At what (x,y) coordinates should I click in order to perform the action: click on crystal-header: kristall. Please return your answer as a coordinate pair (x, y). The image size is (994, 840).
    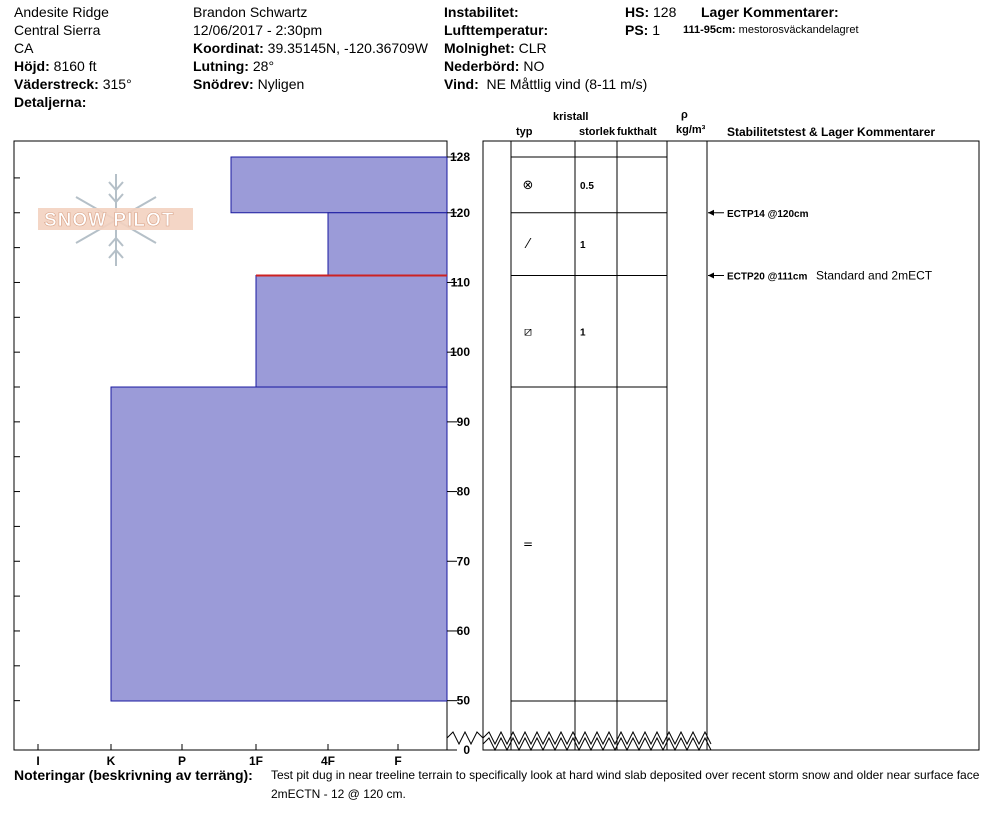
    Looking at the image, I should click on (571, 117).